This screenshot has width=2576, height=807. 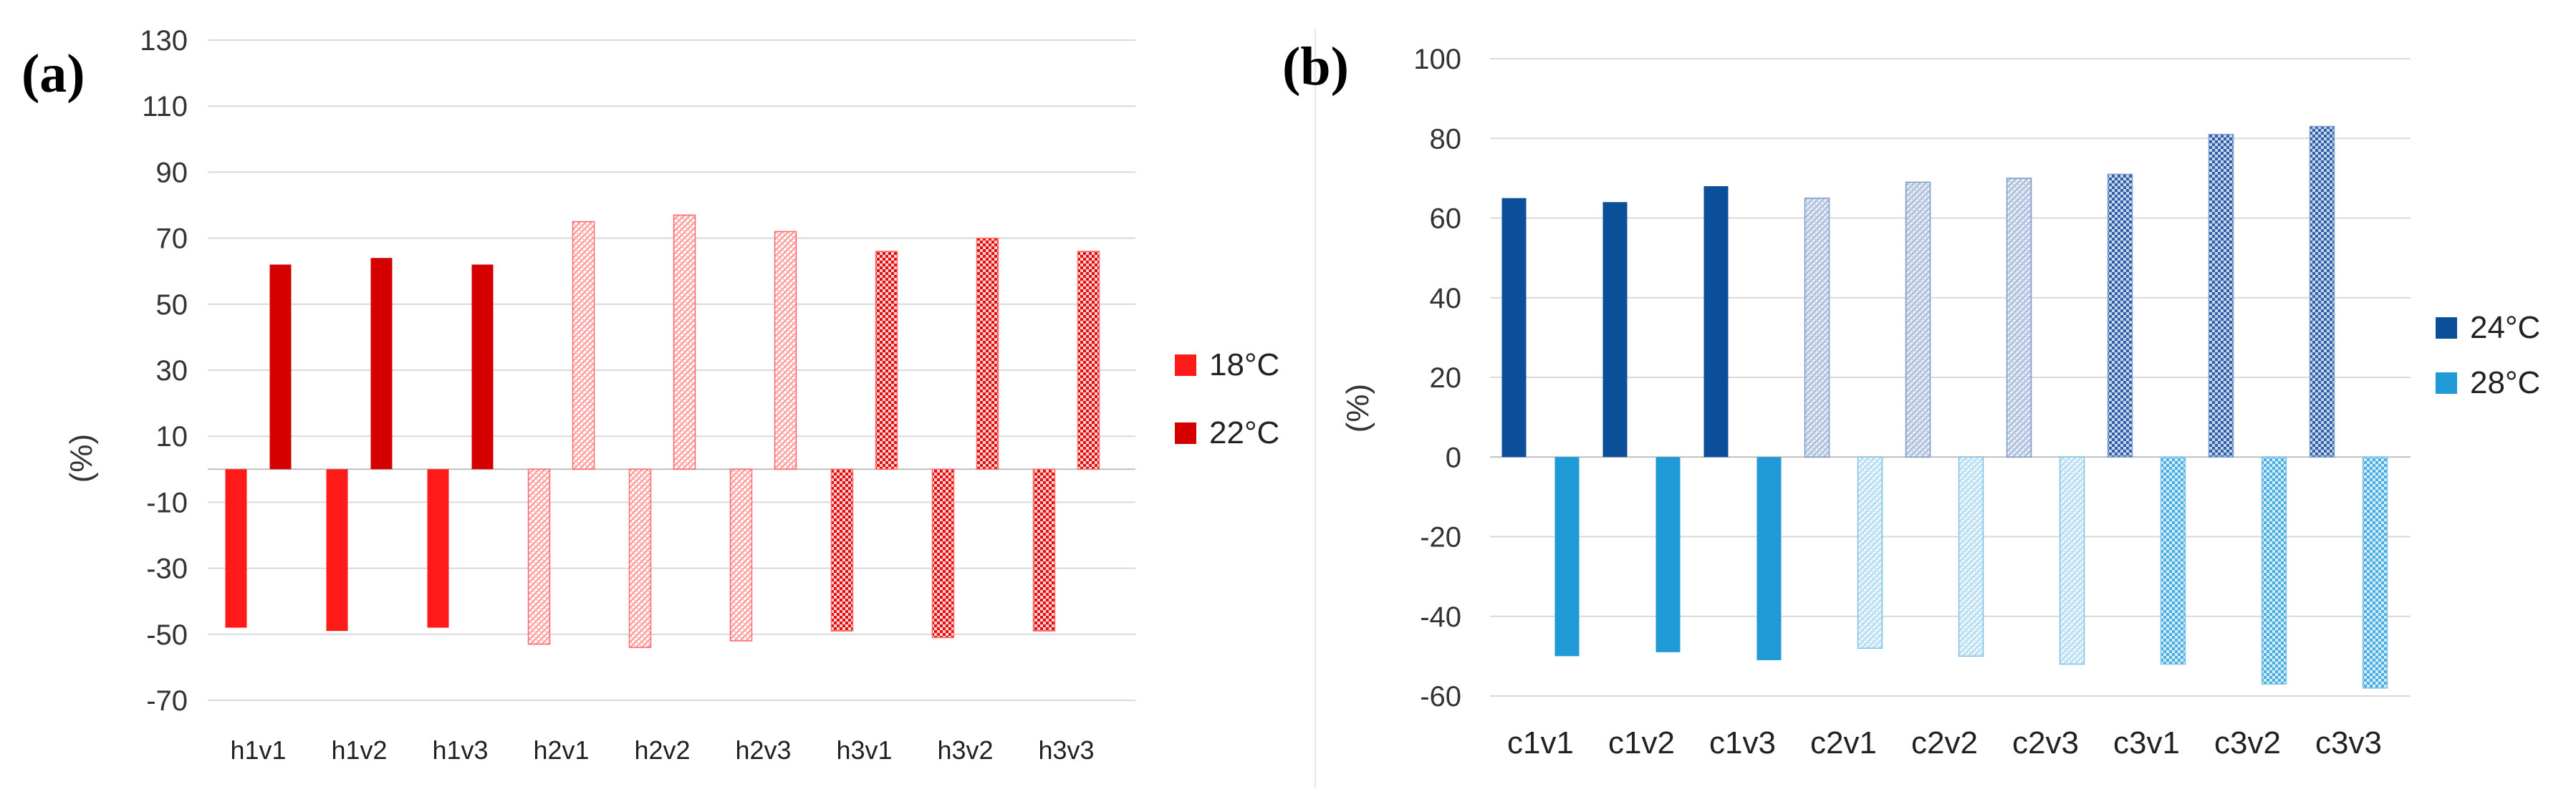 What do you see at coordinates (53, 74) in the screenshot?
I see `panel-a-label: (a)` at bounding box center [53, 74].